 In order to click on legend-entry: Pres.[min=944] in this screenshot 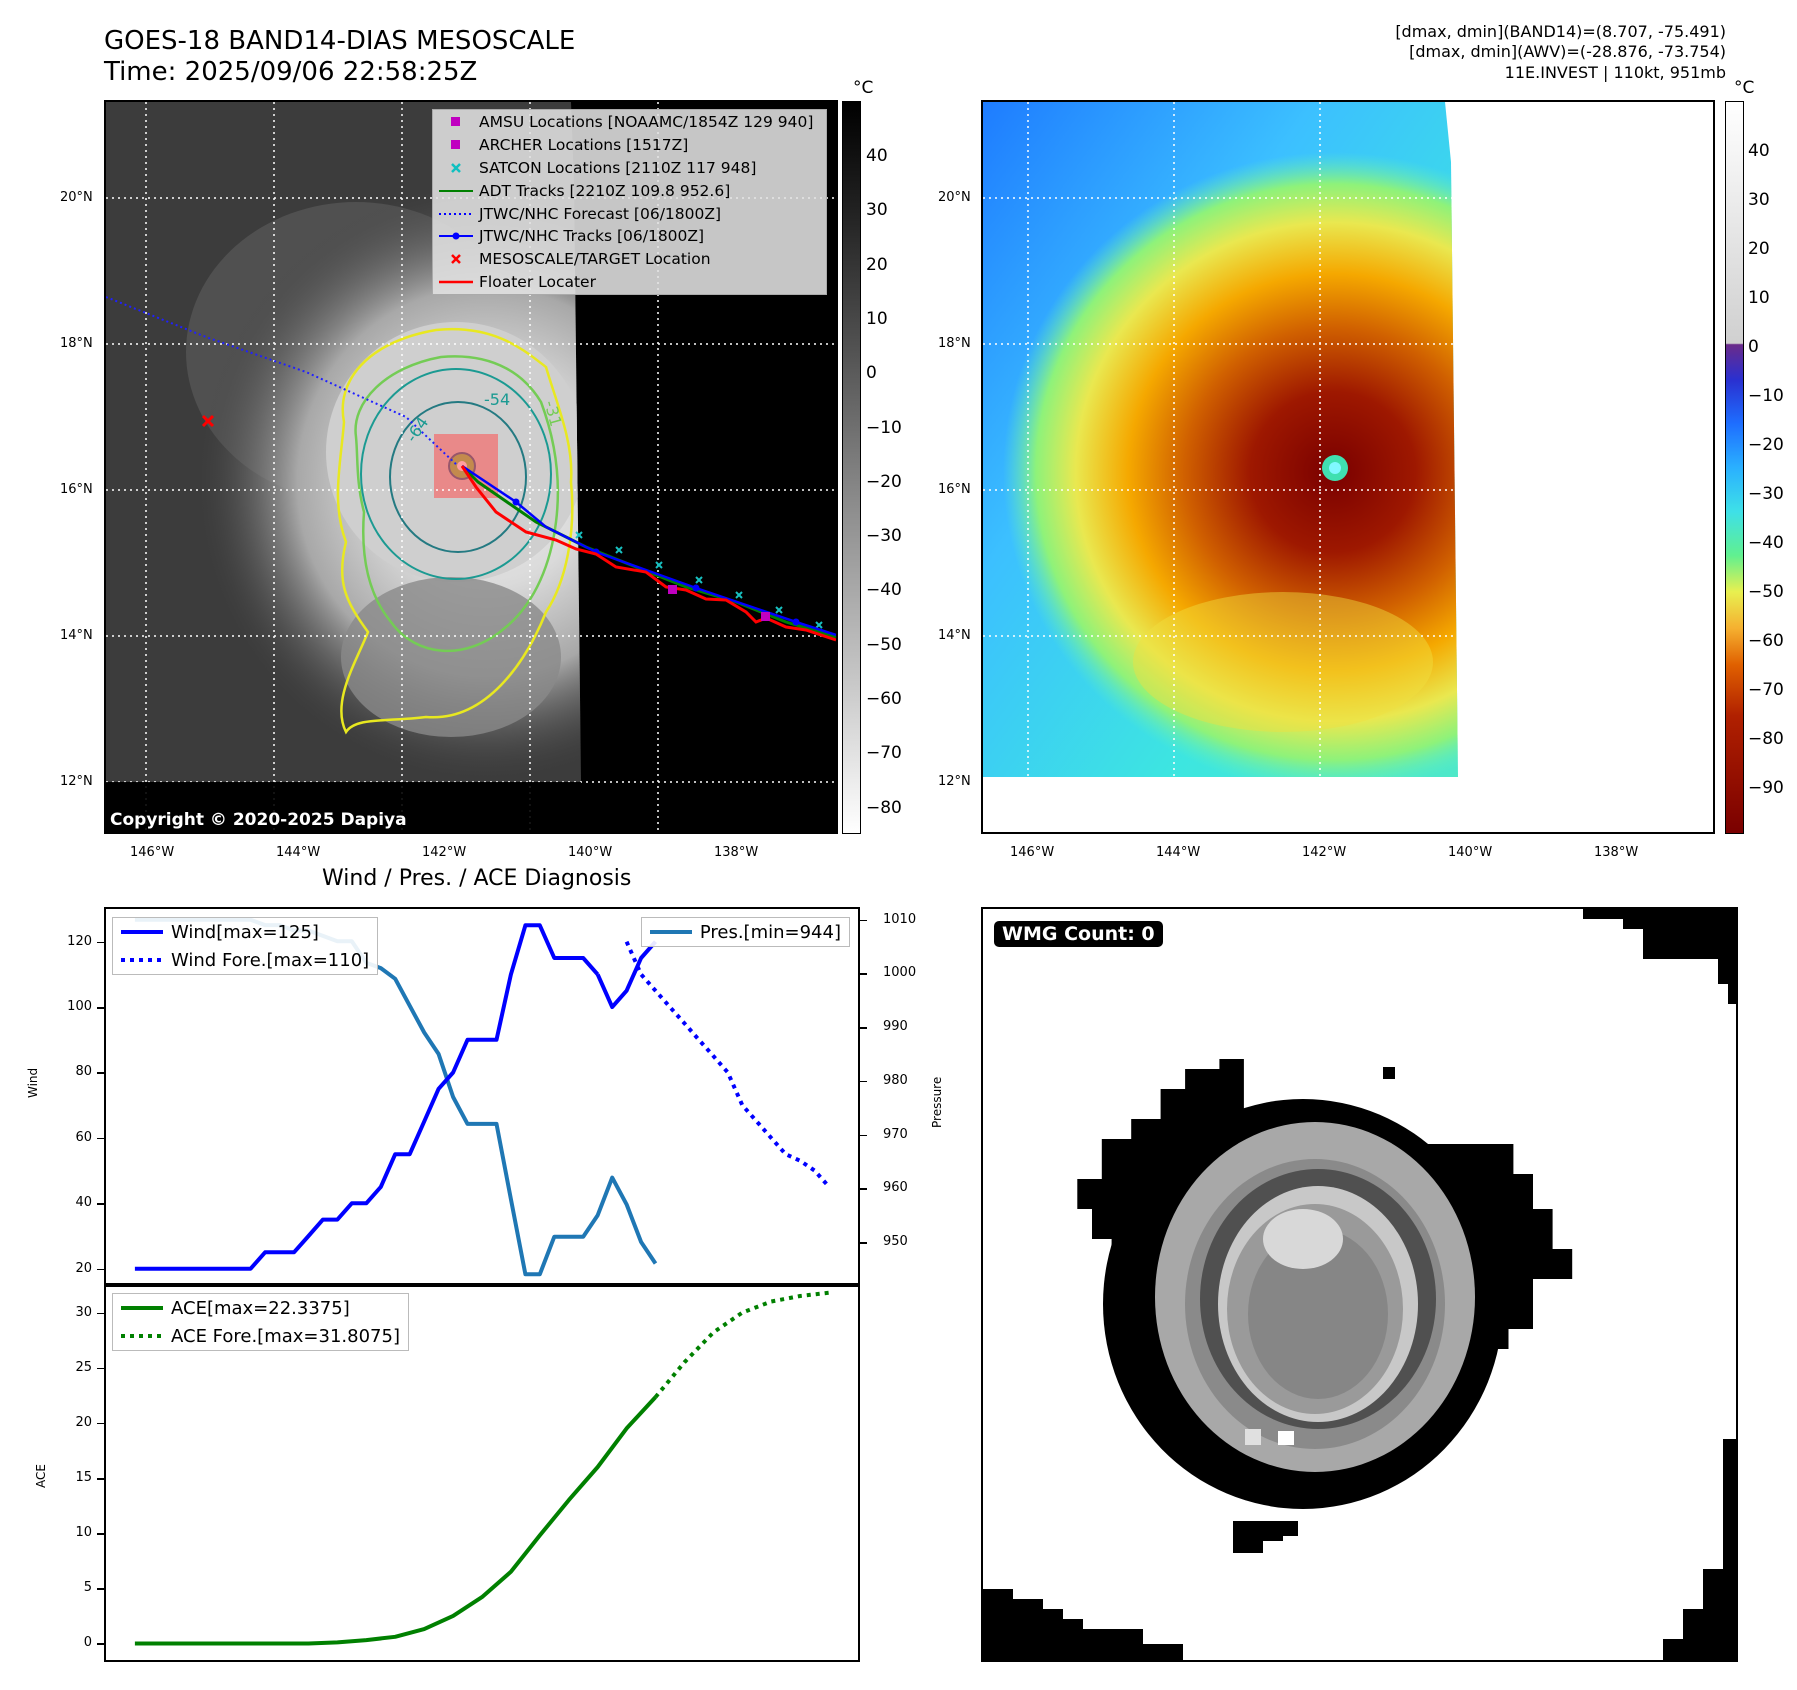, I will do `click(745, 932)`.